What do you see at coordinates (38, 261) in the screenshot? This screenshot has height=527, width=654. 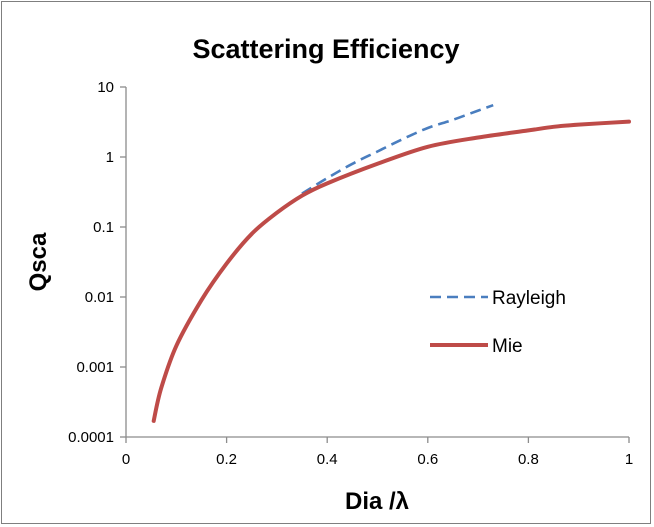 I see `y-axis-label: Qsca` at bounding box center [38, 261].